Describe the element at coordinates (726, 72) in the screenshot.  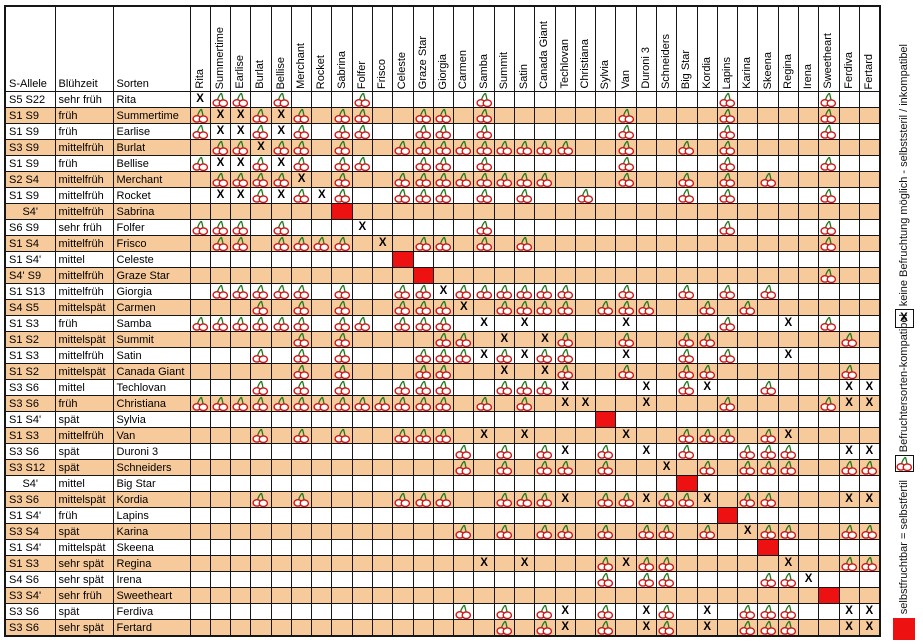
I see `column-header-label: Lapins` at that location.